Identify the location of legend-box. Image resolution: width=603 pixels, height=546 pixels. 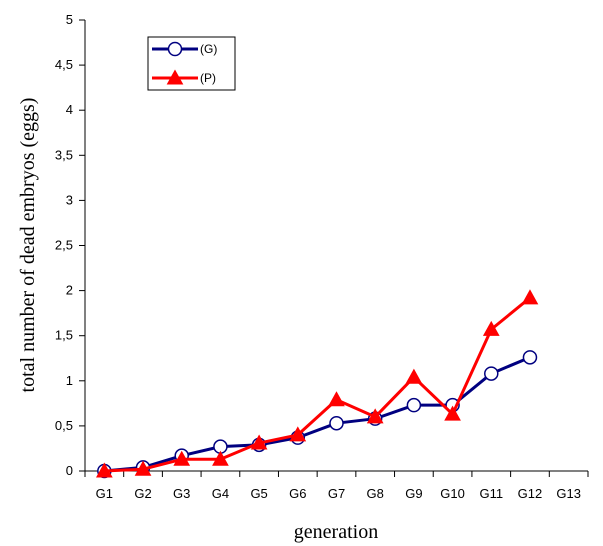
(191, 63).